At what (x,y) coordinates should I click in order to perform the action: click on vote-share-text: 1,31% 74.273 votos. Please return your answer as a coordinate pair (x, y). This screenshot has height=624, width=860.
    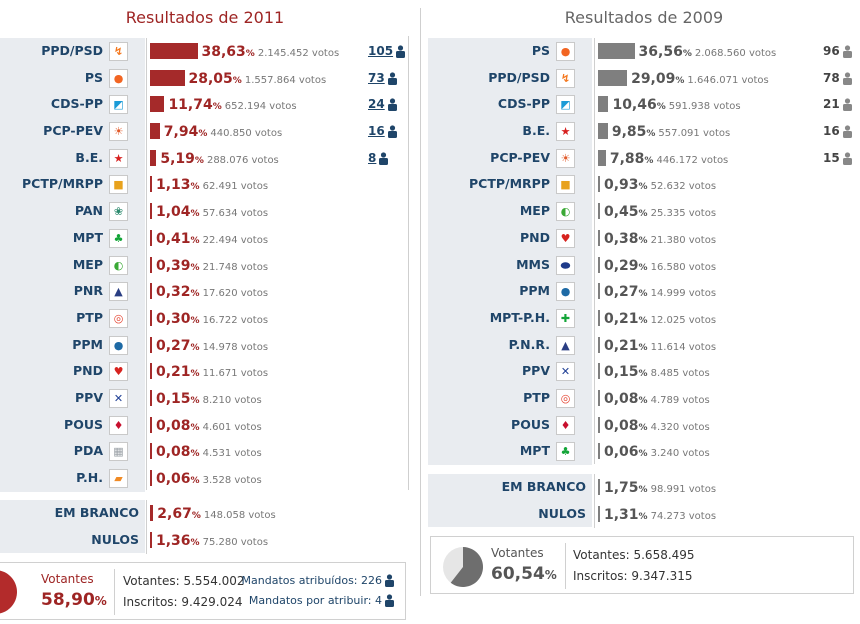
    Looking at the image, I should click on (660, 514).